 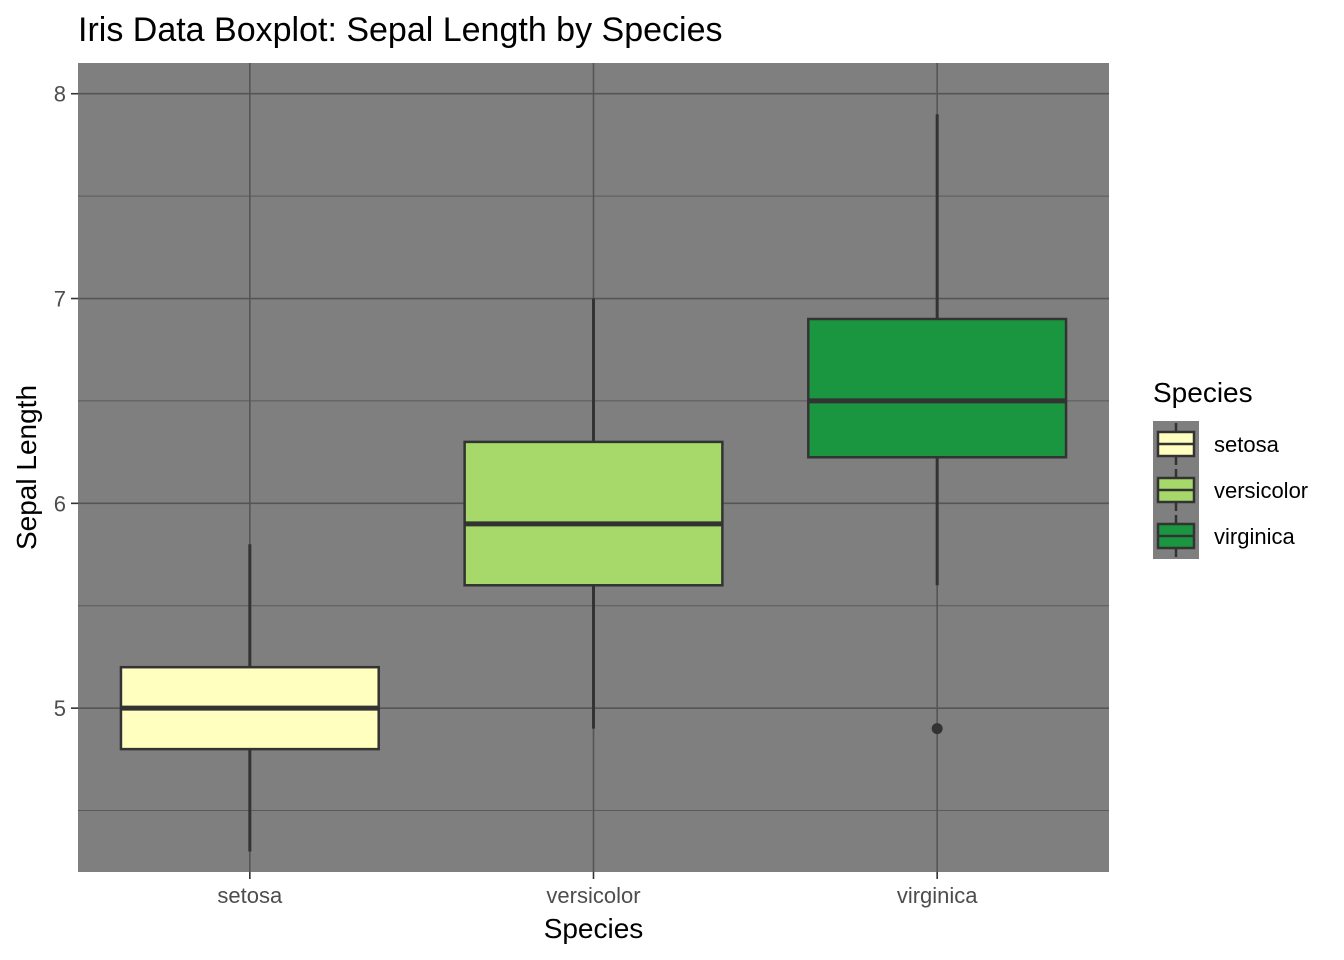 What do you see at coordinates (66, 401) in the screenshot?
I see `y-axis: 5 6 7 8` at bounding box center [66, 401].